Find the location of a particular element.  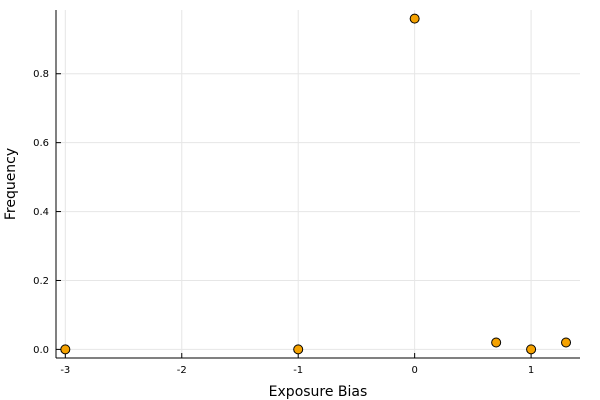

x-tick-label: -1 is located at coordinates (298, 370).